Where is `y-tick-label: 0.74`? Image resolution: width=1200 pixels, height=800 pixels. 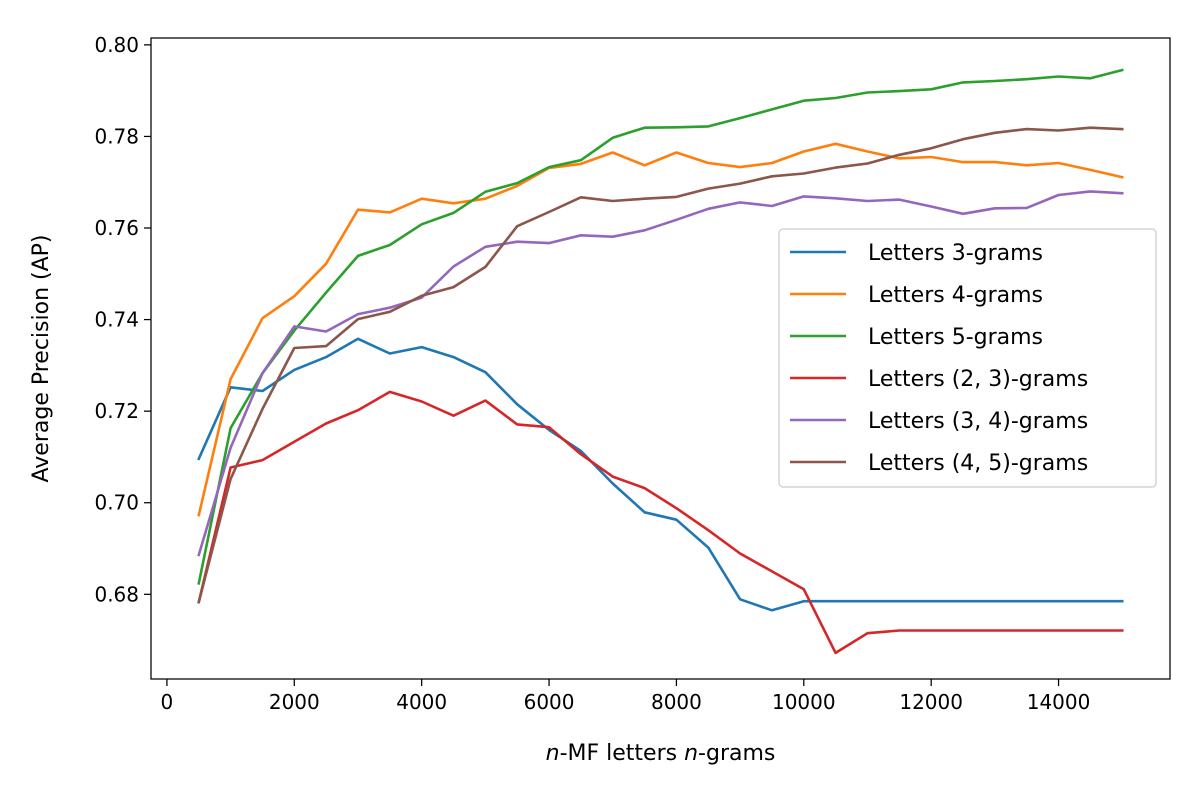 y-tick-label: 0.74 is located at coordinates (116, 320).